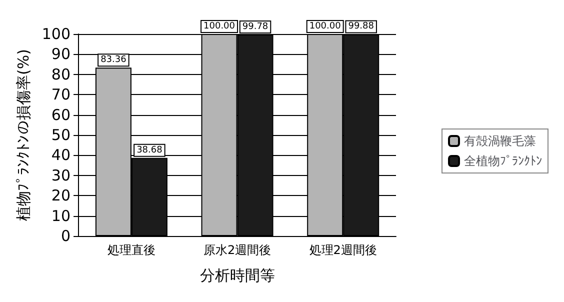  Describe the element at coordinates (503, 161) in the screenshot. I see `legend-label: 全植物ﾌﾟﾗﾝｸﾄﾝ` at that location.